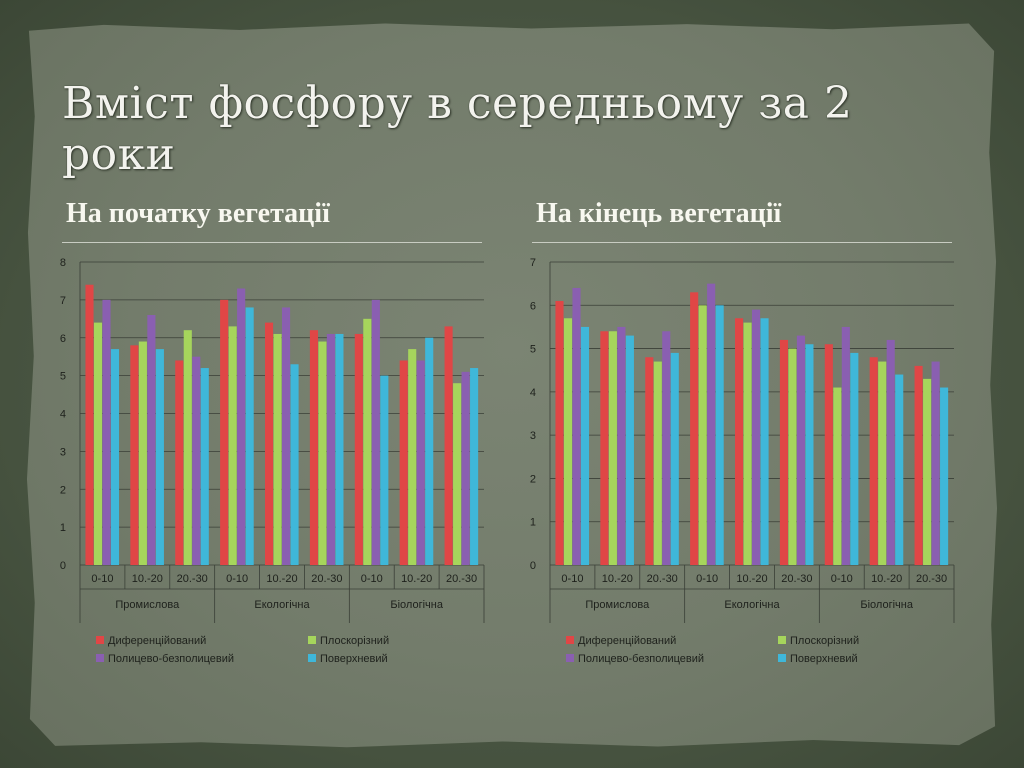 The image size is (1024, 768). What do you see at coordinates (659, 213) in the screenshot?
I see `right-subtitle: На кінець вегетації` at bounding box center [659, 213].